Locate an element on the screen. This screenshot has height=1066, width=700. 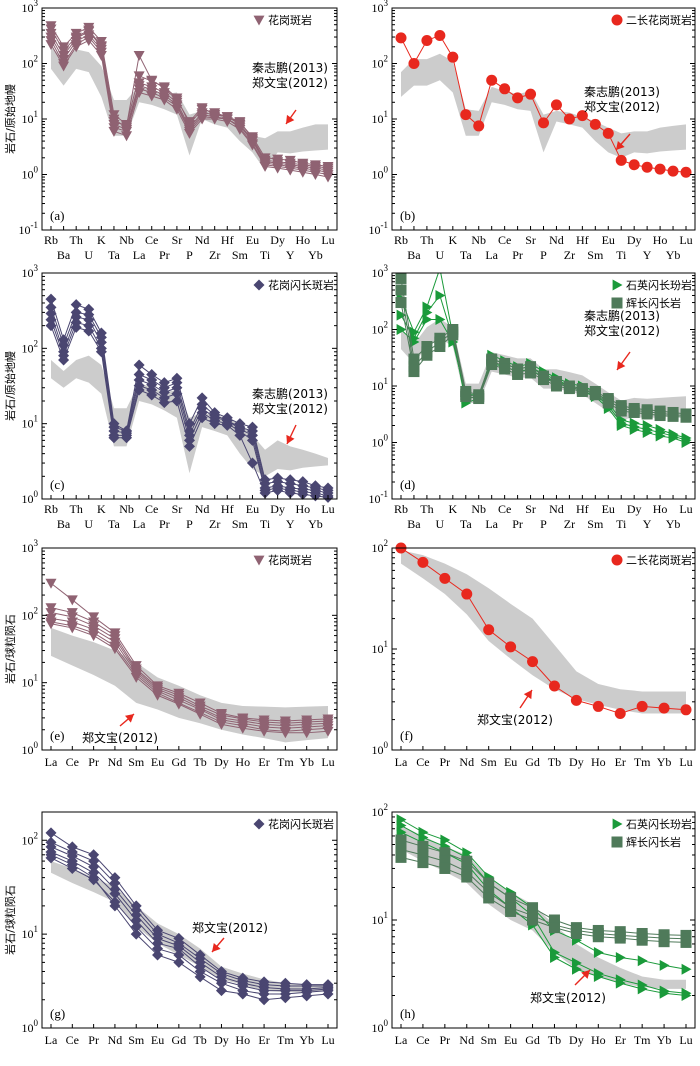
x-tick-label: Rb is located at coordinates (51, 240).